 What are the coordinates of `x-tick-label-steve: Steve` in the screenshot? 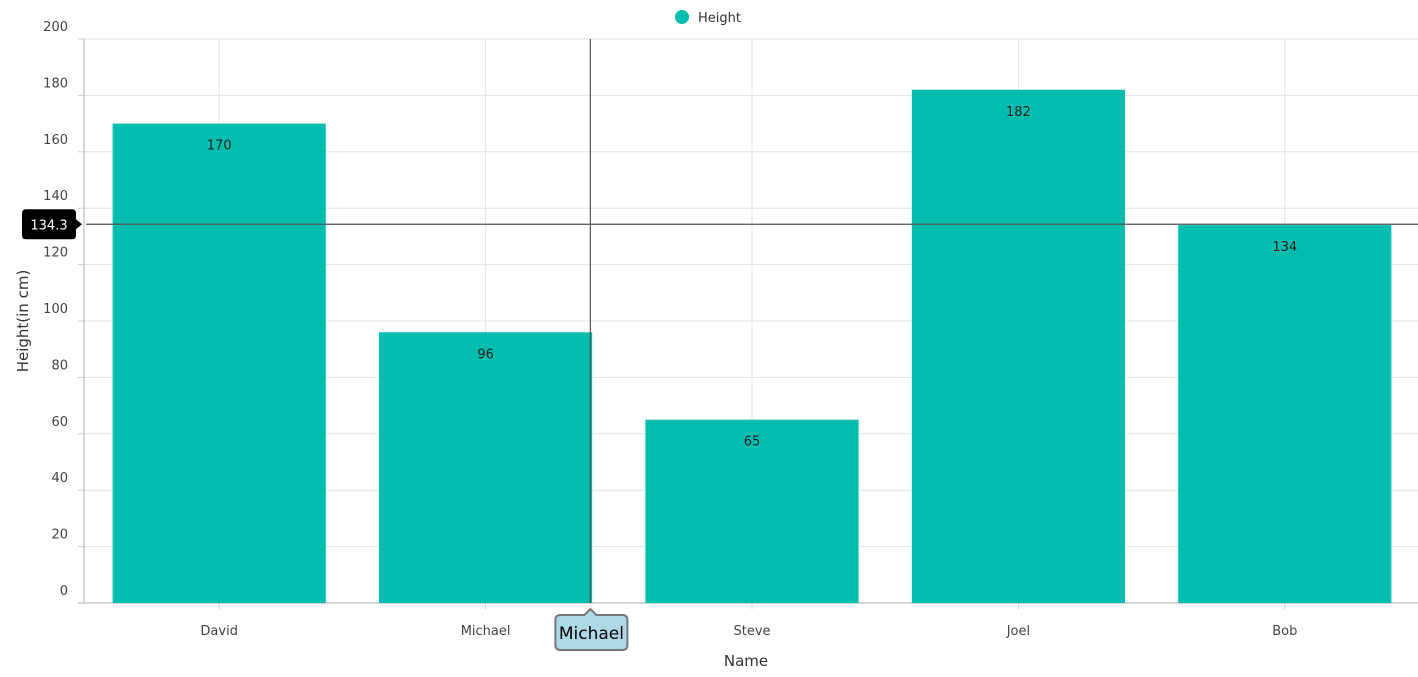 It's located at (751, 631).